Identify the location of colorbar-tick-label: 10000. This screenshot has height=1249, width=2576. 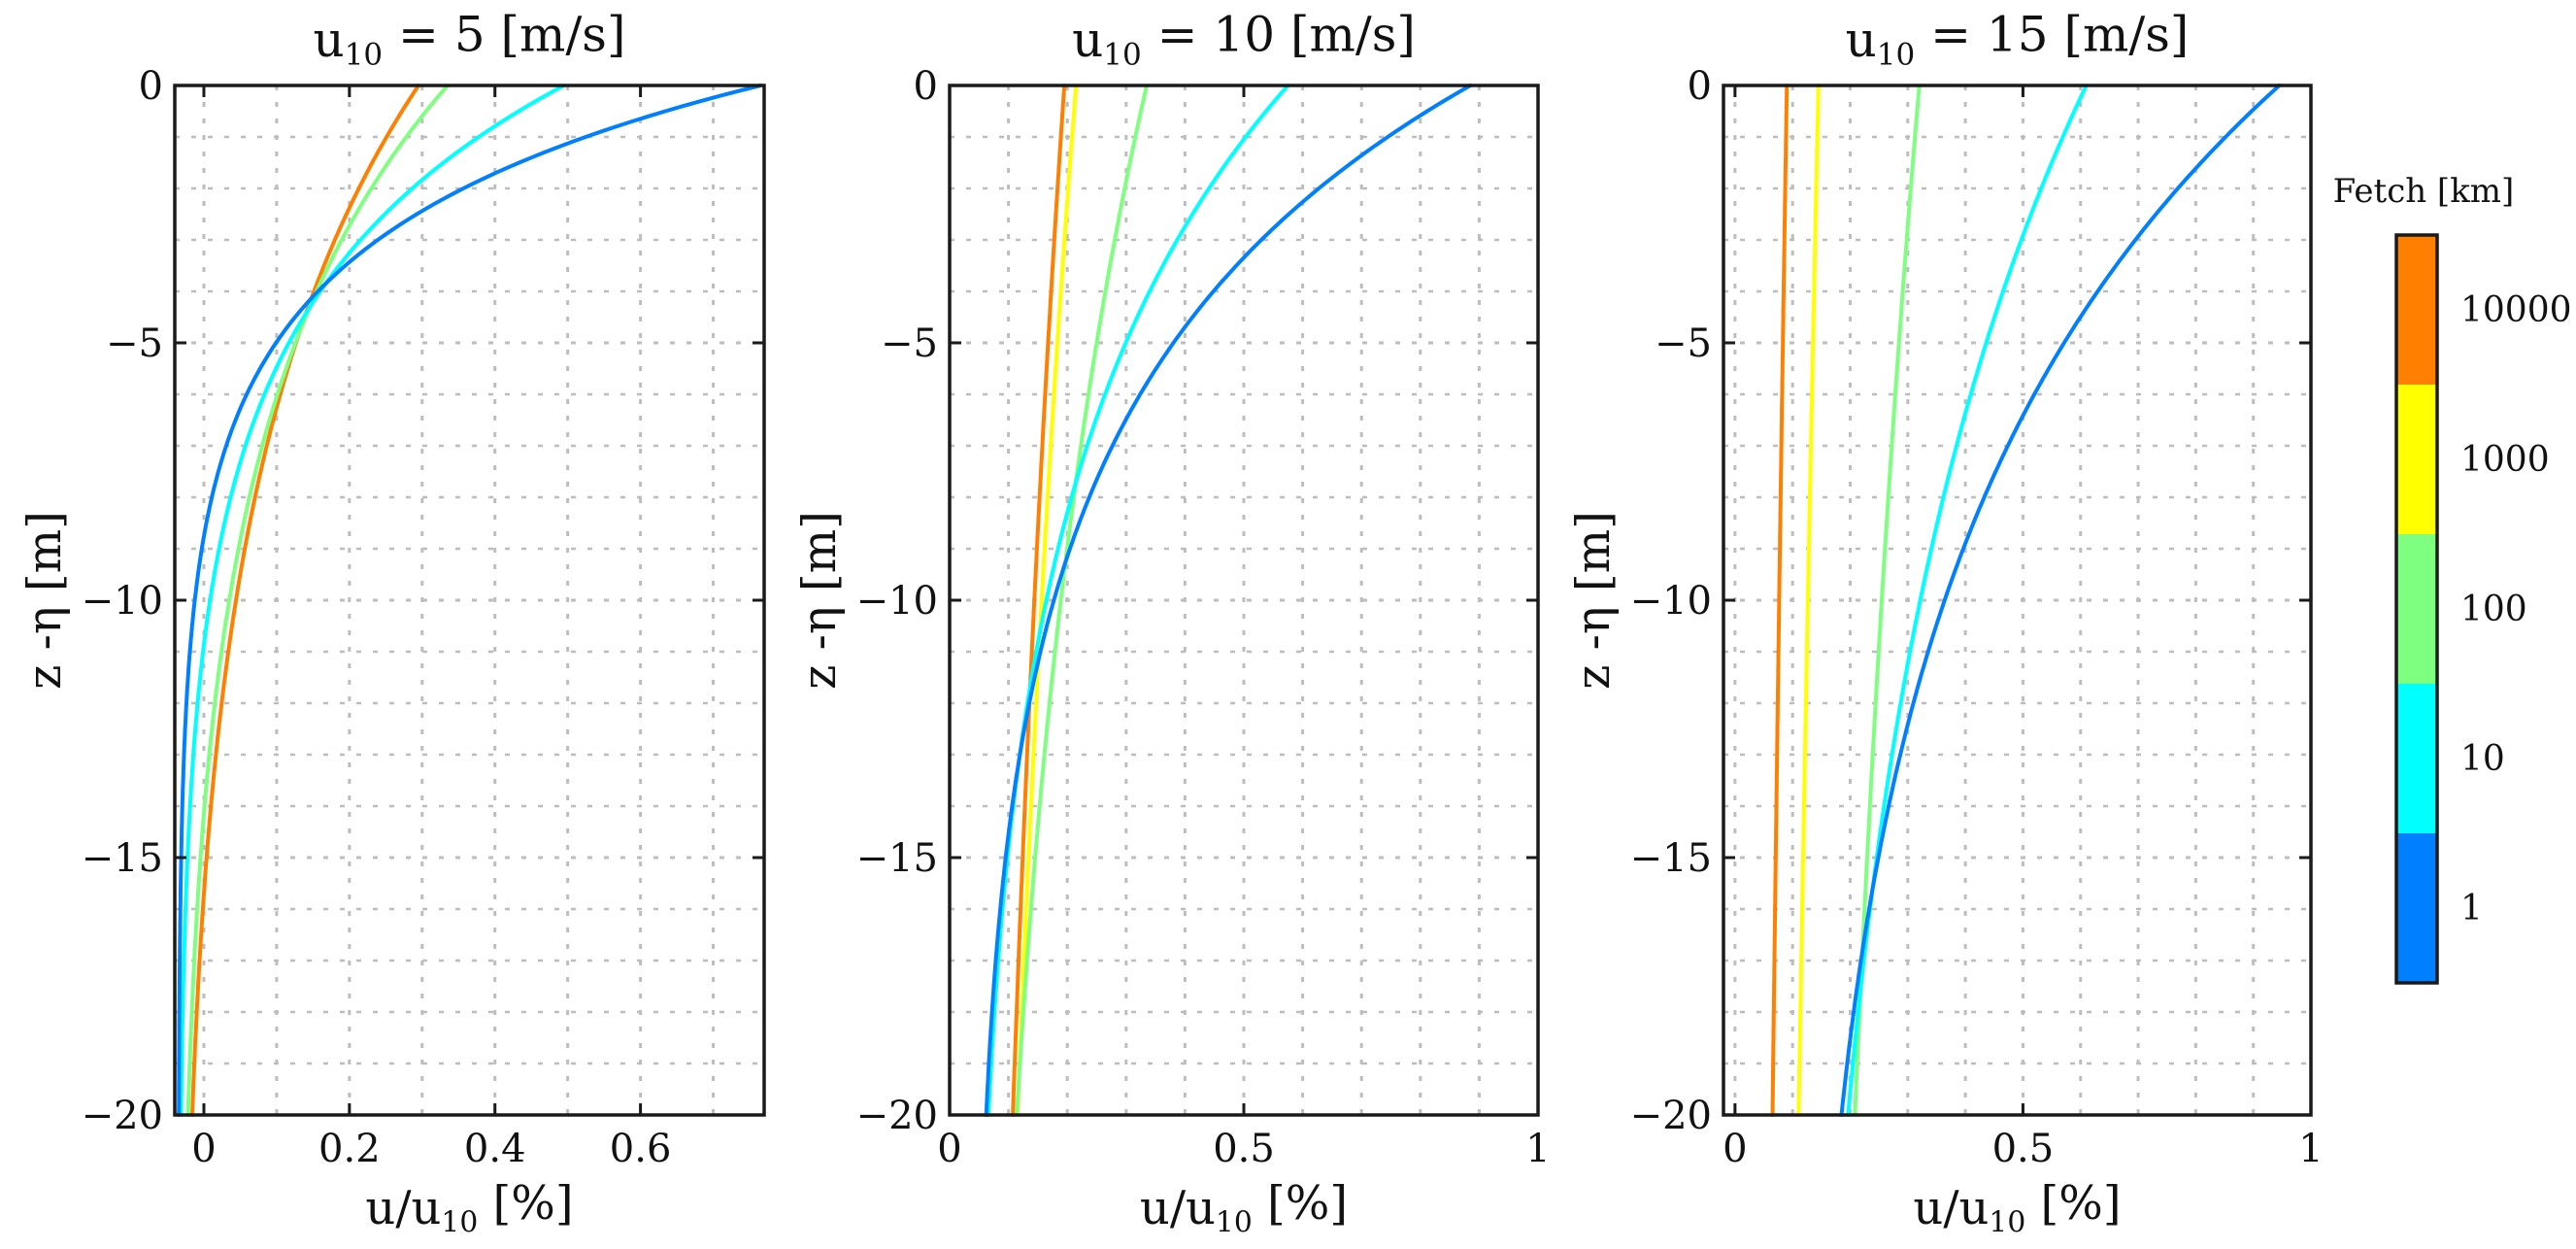
(2516, 310).